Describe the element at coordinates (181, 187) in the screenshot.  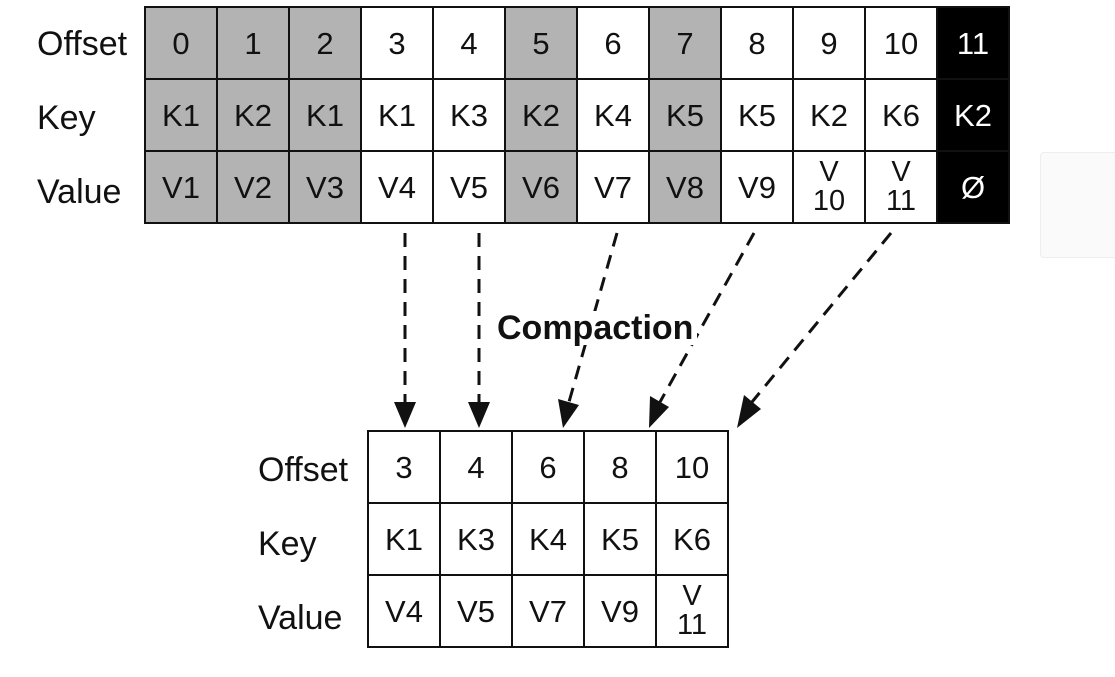
I see `value-cell: V1` at that location.